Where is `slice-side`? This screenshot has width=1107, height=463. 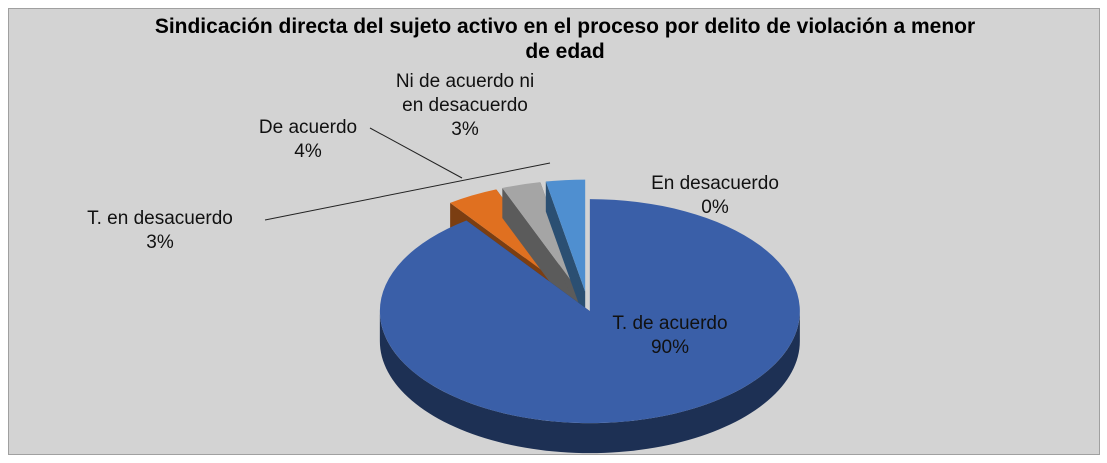 slice-side is located at coordinates (589, 382).